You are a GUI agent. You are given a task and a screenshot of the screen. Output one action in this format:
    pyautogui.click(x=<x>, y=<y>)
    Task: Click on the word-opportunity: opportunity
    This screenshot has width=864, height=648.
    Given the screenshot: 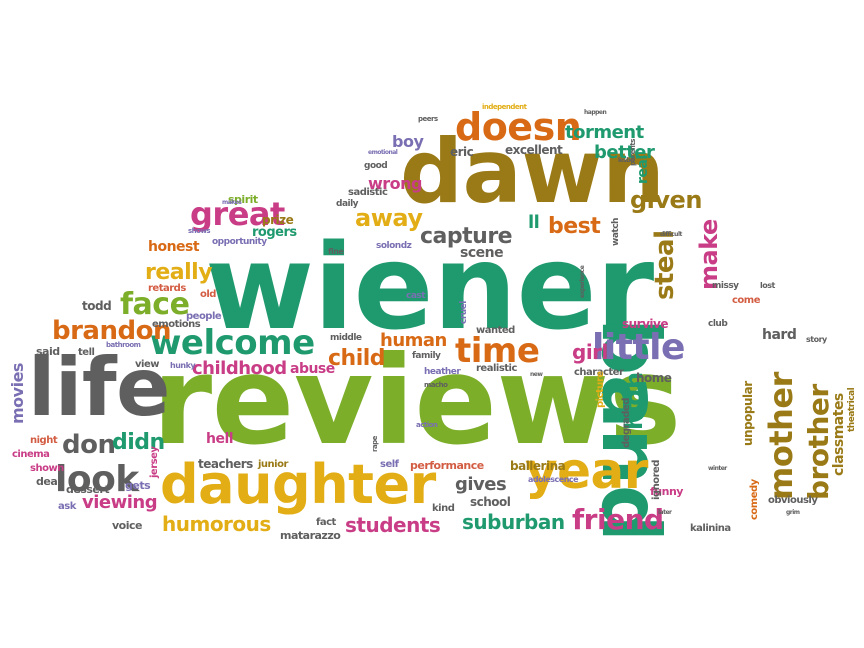 What is the action you would take?
    pyautogui.click(x=239, y=242)
    